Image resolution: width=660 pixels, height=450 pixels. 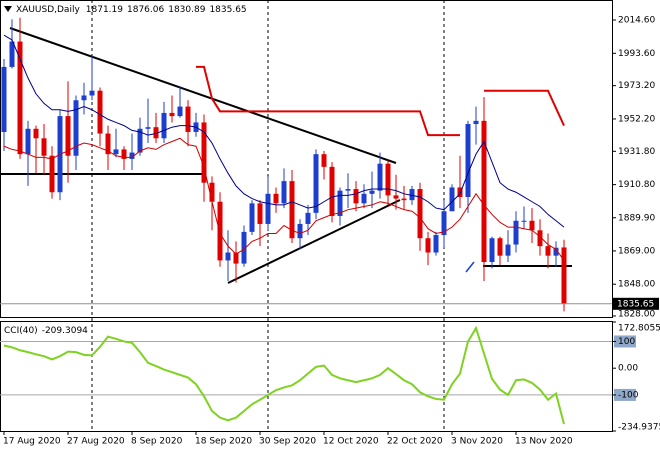 I want to click on title-part: -209.3094, so click(x=65, y=331).